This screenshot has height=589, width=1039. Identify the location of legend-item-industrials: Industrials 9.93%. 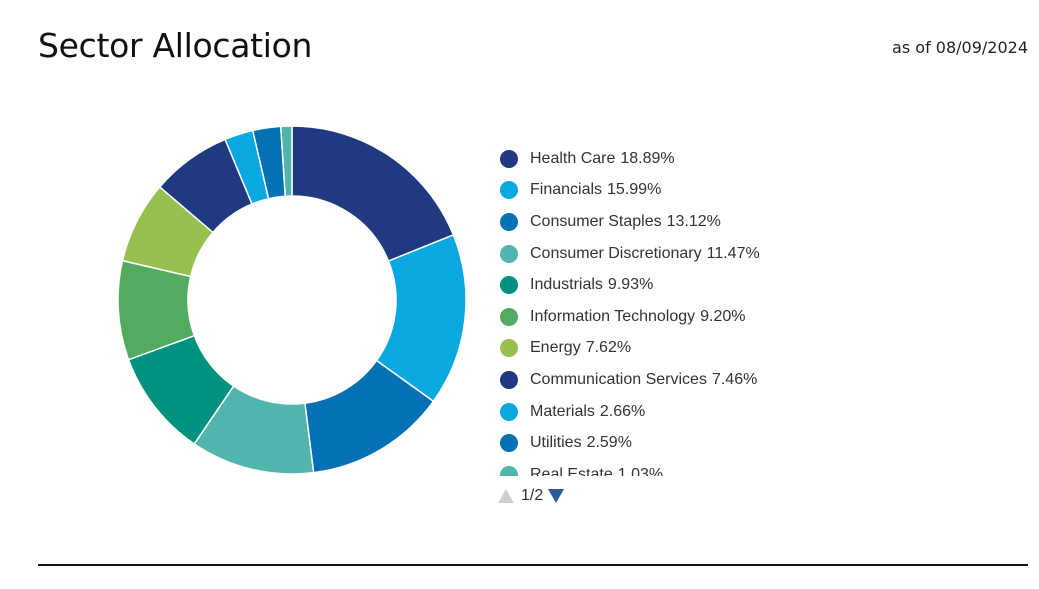
(665, 285).